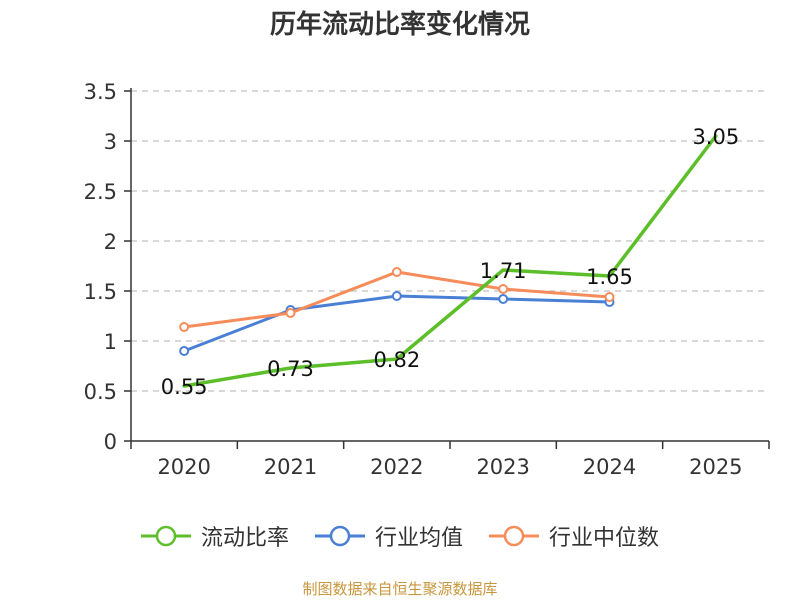 The width and height of the screenshot is (800, 600). I want to click on data-label: 3.05, so click(715, 137).